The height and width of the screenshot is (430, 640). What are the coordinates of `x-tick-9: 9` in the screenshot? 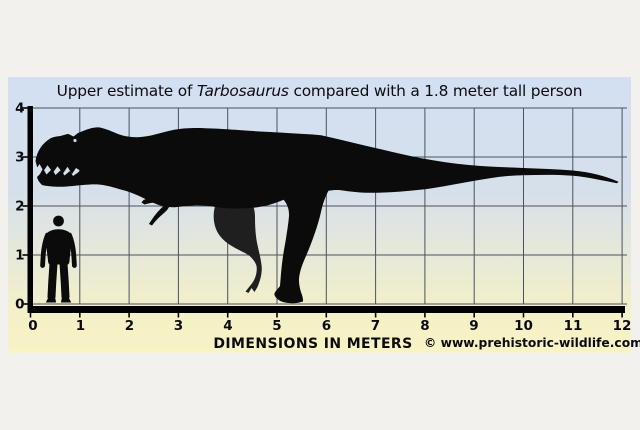 It's located at (473, 326).